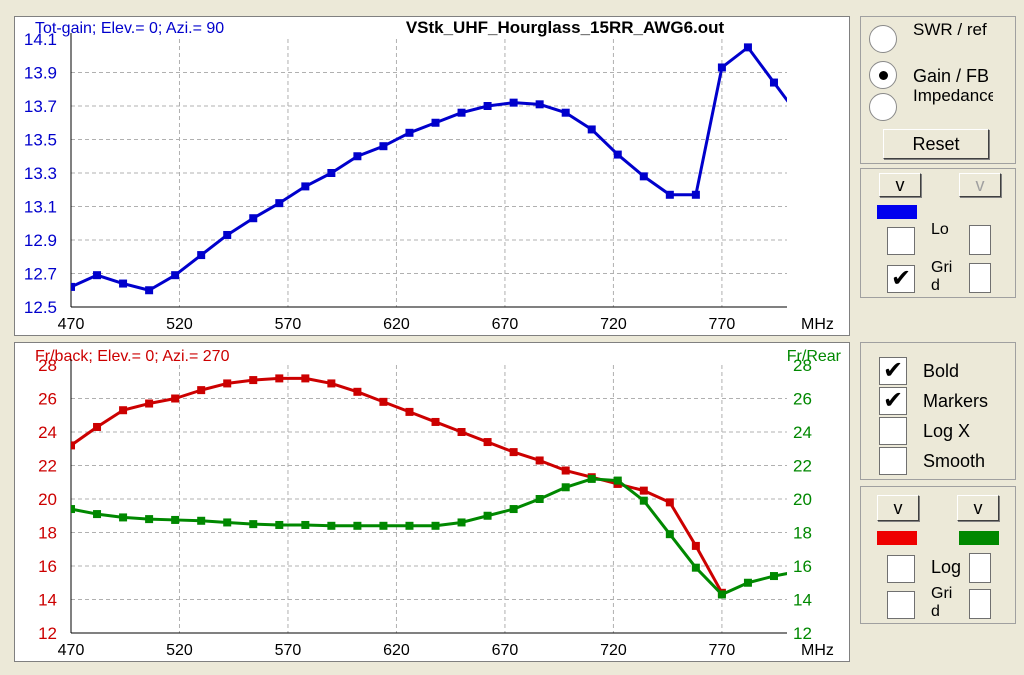  Describe the element at coordinates (901, 241) in the screenshot. I see `top-log-checkbox` at that location.